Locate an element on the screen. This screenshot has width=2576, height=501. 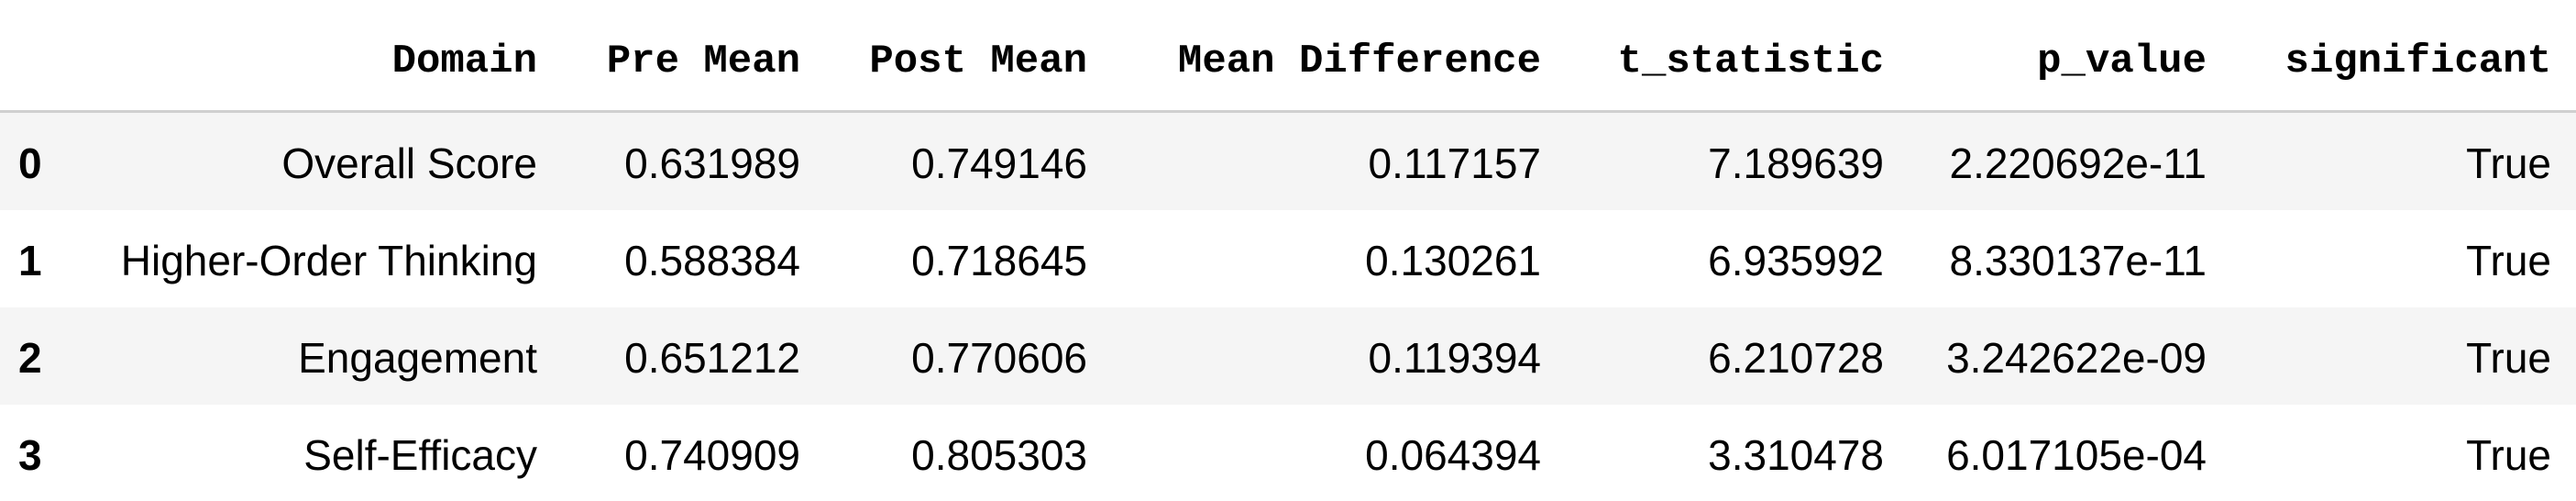
table-cell: 0.631989 is located at coordinates (712, 163).